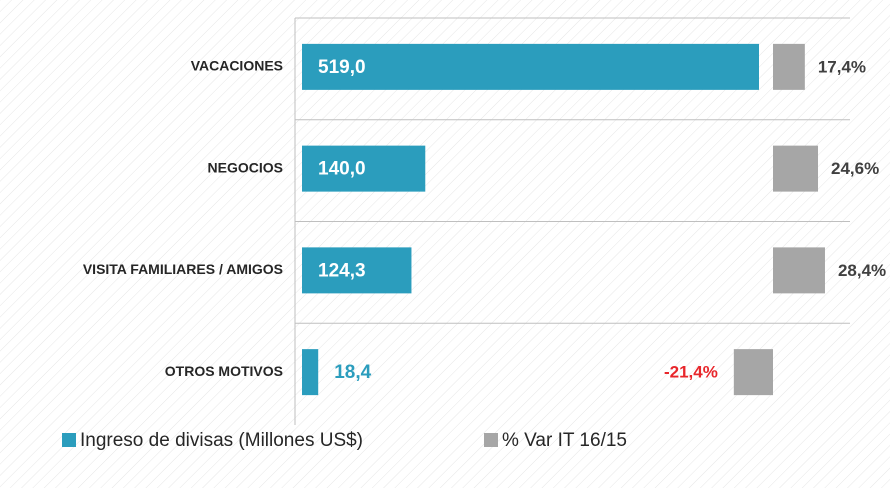 Image resolution: width=890 pixels, height=488 pixels. Describe the element at coordinates (342, 67) in the screenshot. I see `value-label: 519,0` at that location.